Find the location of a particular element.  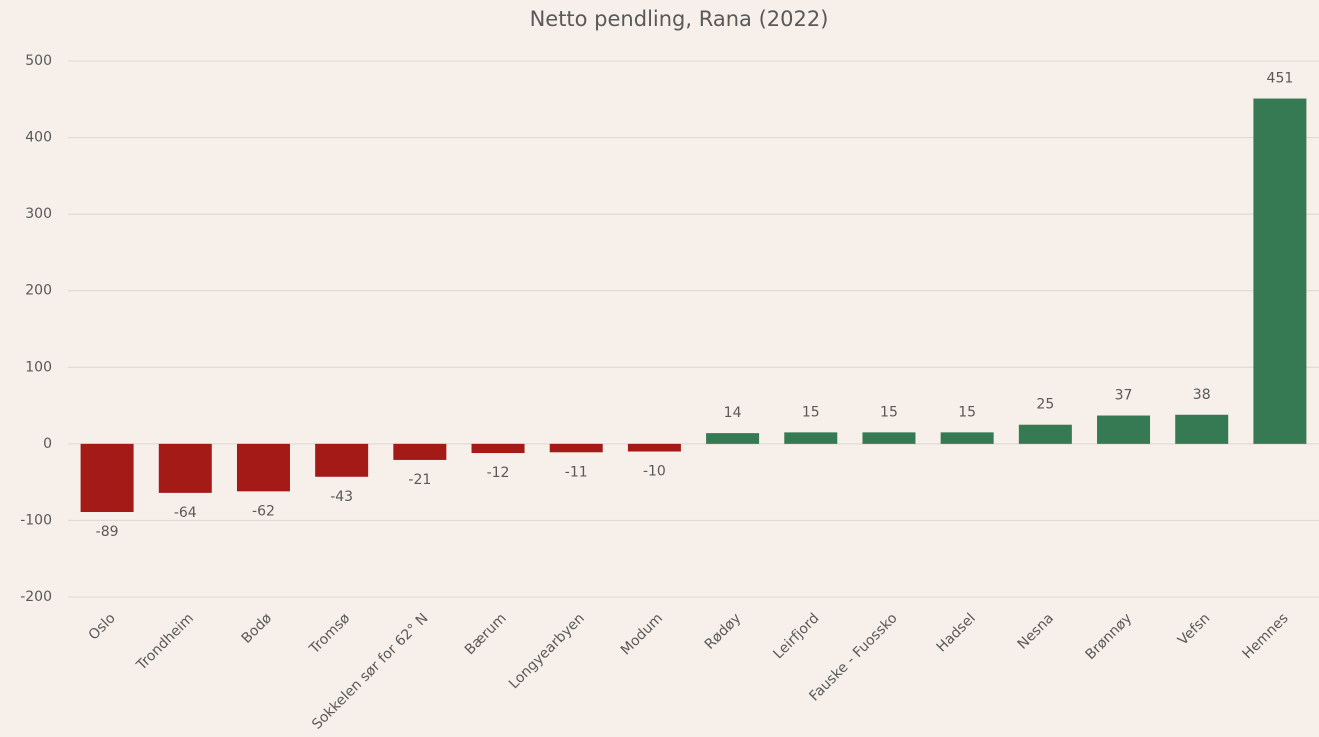

data-label: -89 is located at coordinates (107, 532).